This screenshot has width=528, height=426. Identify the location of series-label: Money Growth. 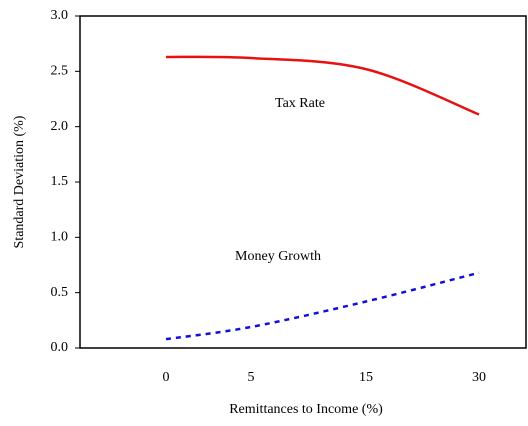
(278, 256).